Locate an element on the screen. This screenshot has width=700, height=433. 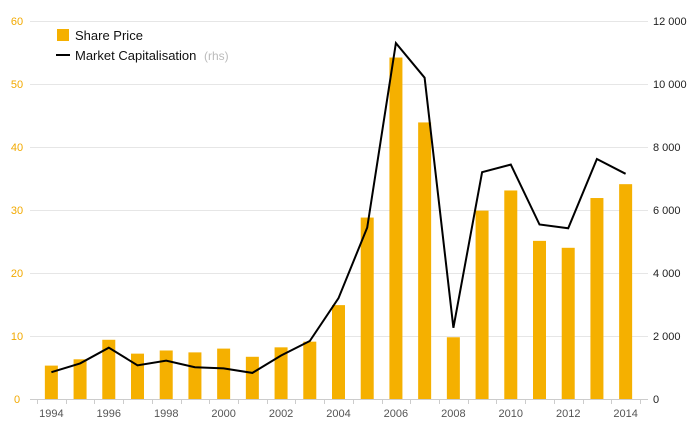
x-tick-label: 1998 is located at coordinates (166, 414).